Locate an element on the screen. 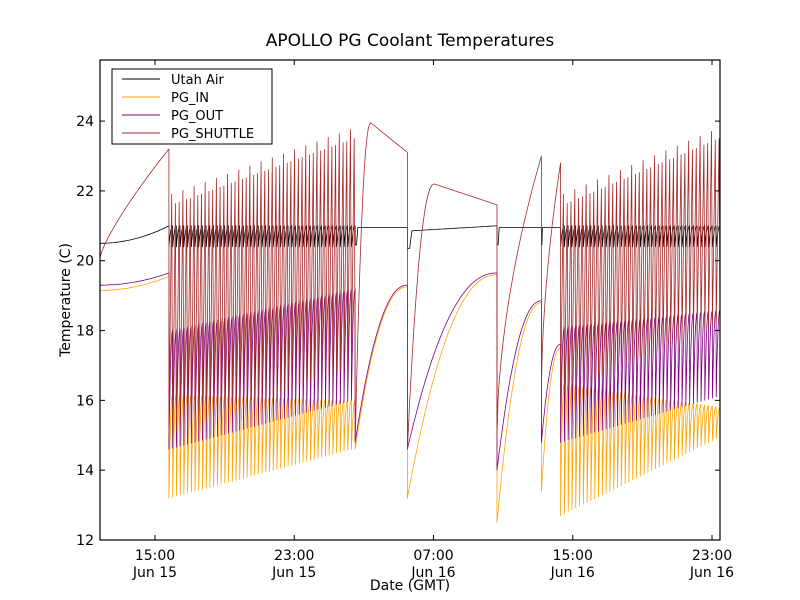 The height and width of the screenshot is (600, 800). legend-label: Utah Air is located at coordinates (197, 80).